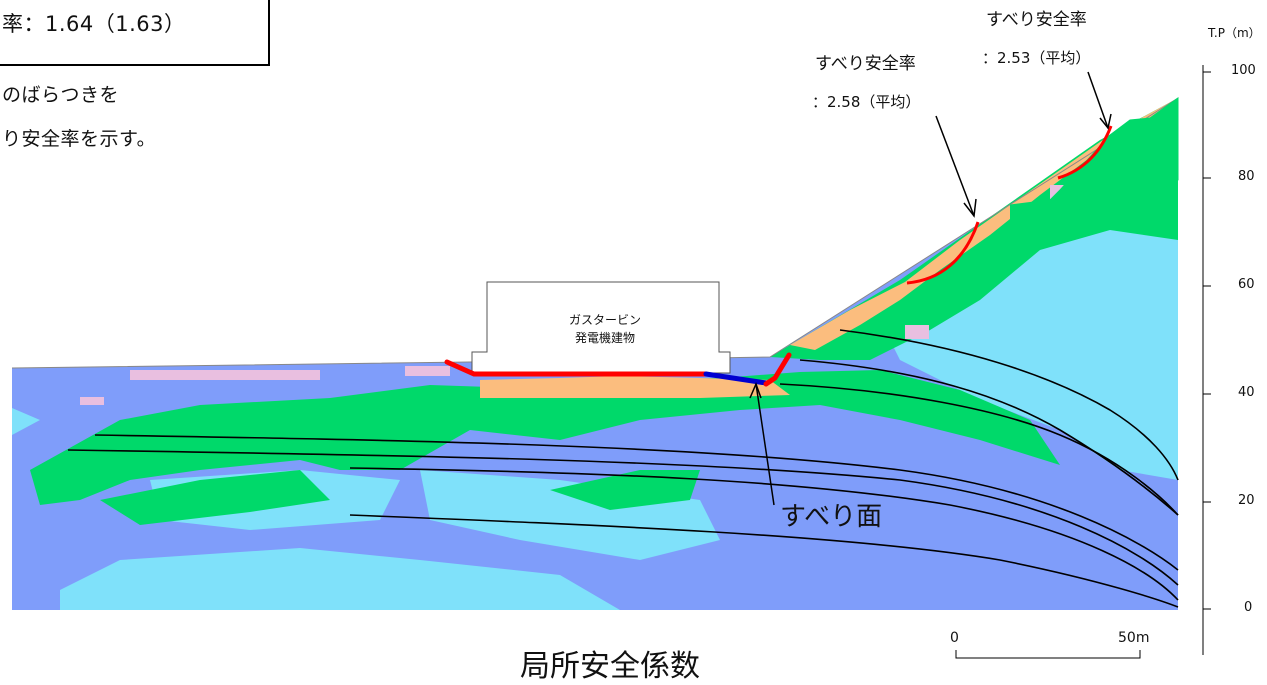 Image resolution: width=1267 pixels, height=685 pixels. Describe the element at coordinates (1246, 500) in the screenshot. I see `tick-20: 20` at that location.